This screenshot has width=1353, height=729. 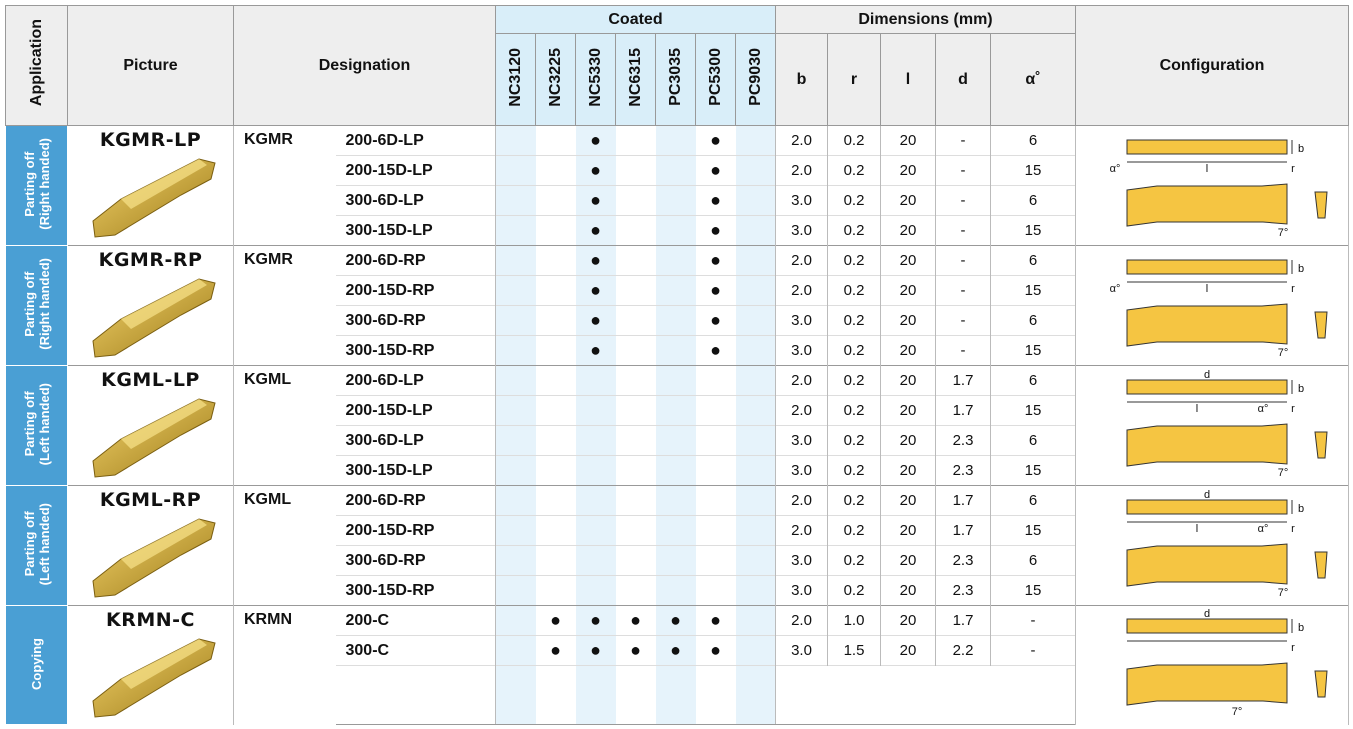 What do you see at coordinates (415, 170) in the screenshot?
I see `designation-code: 200-15D-LP` at bounding box center [415, 170].